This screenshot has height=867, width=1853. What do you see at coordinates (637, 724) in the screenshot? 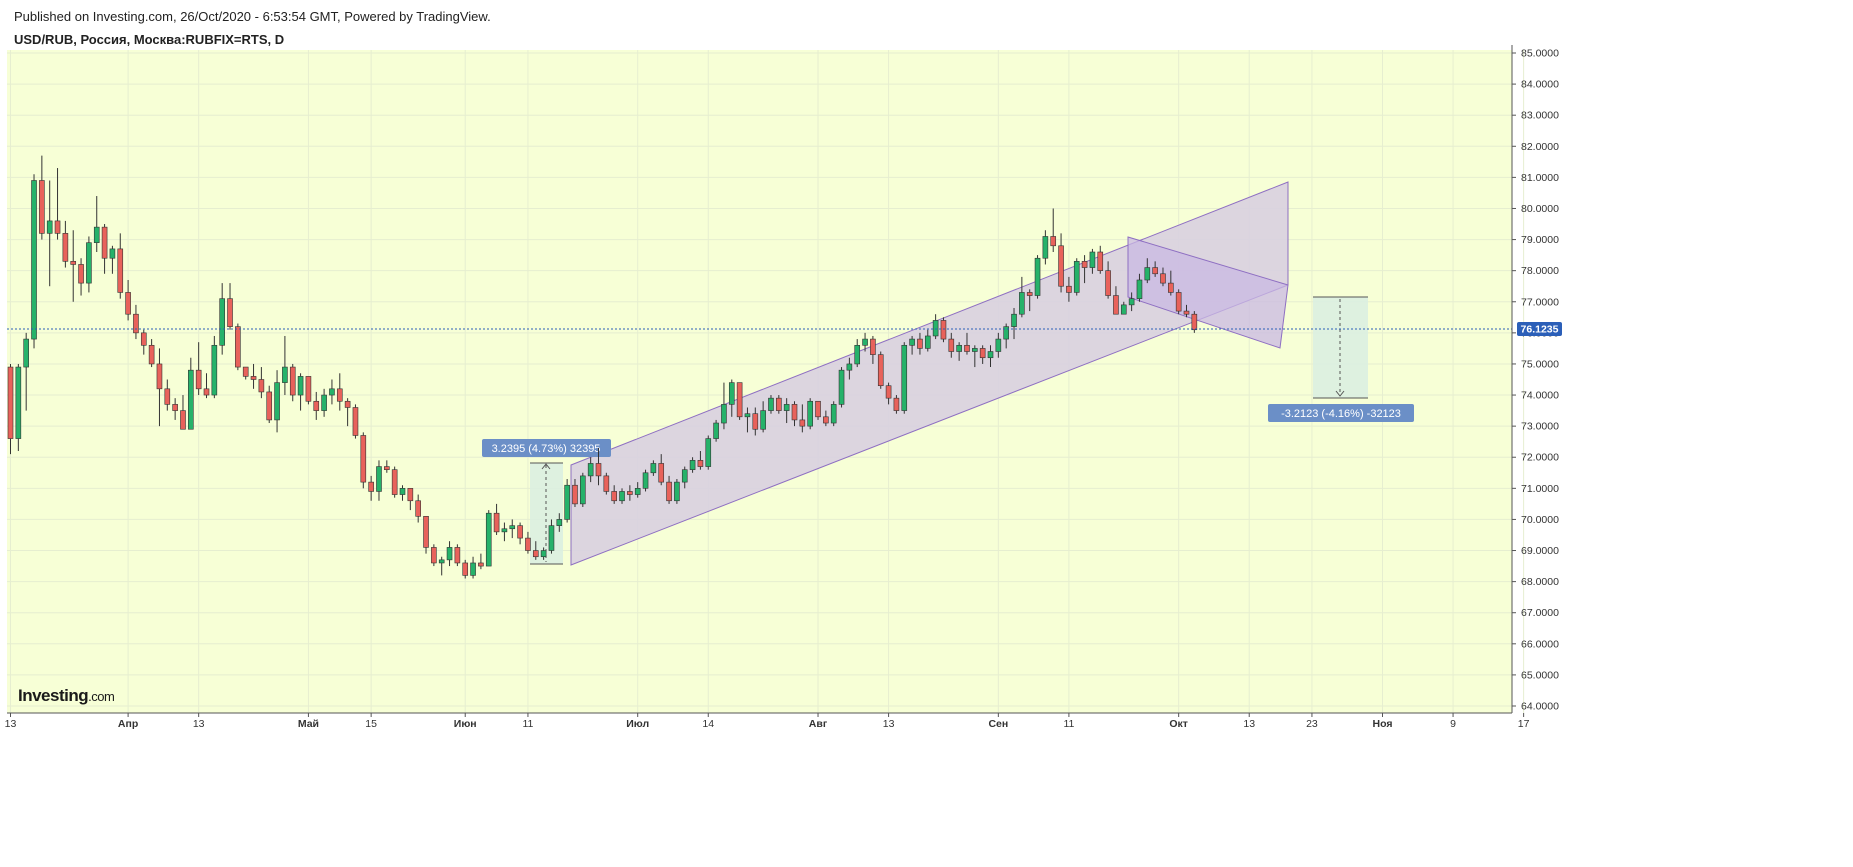
I see `x-tick-label: Июл` at bounding box center [637, 724].